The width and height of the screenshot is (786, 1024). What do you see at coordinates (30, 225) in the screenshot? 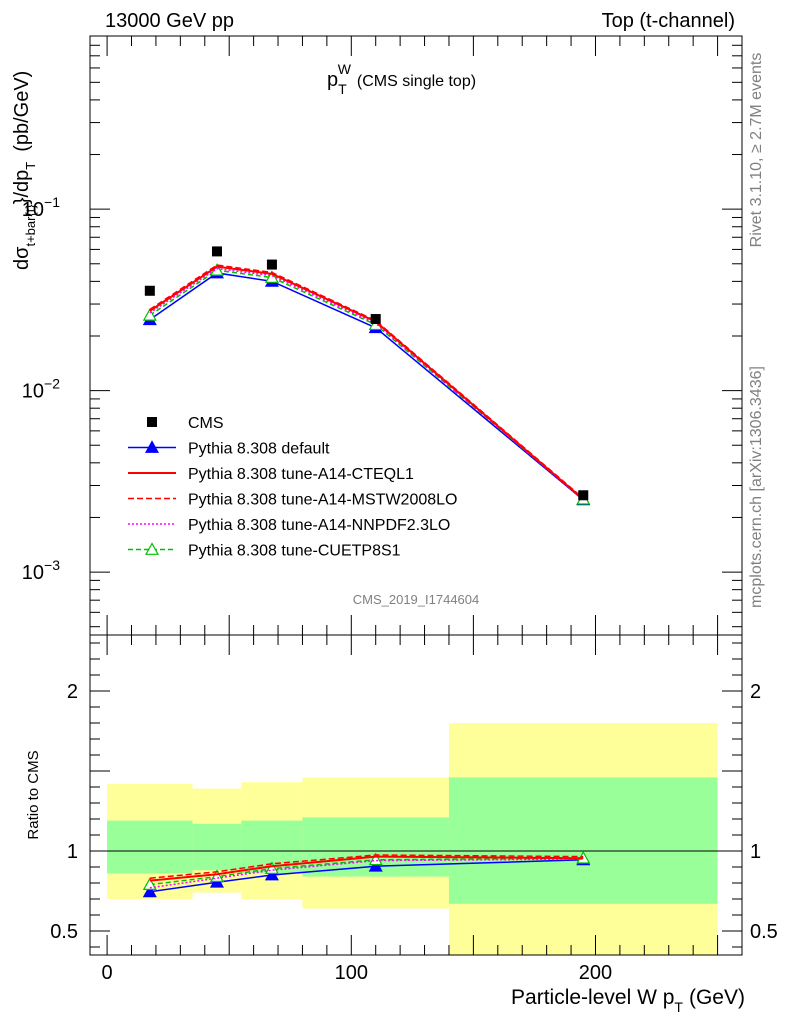
I see `ylabel-part-1: t+bar{t}` at bounding box center [30, 225].